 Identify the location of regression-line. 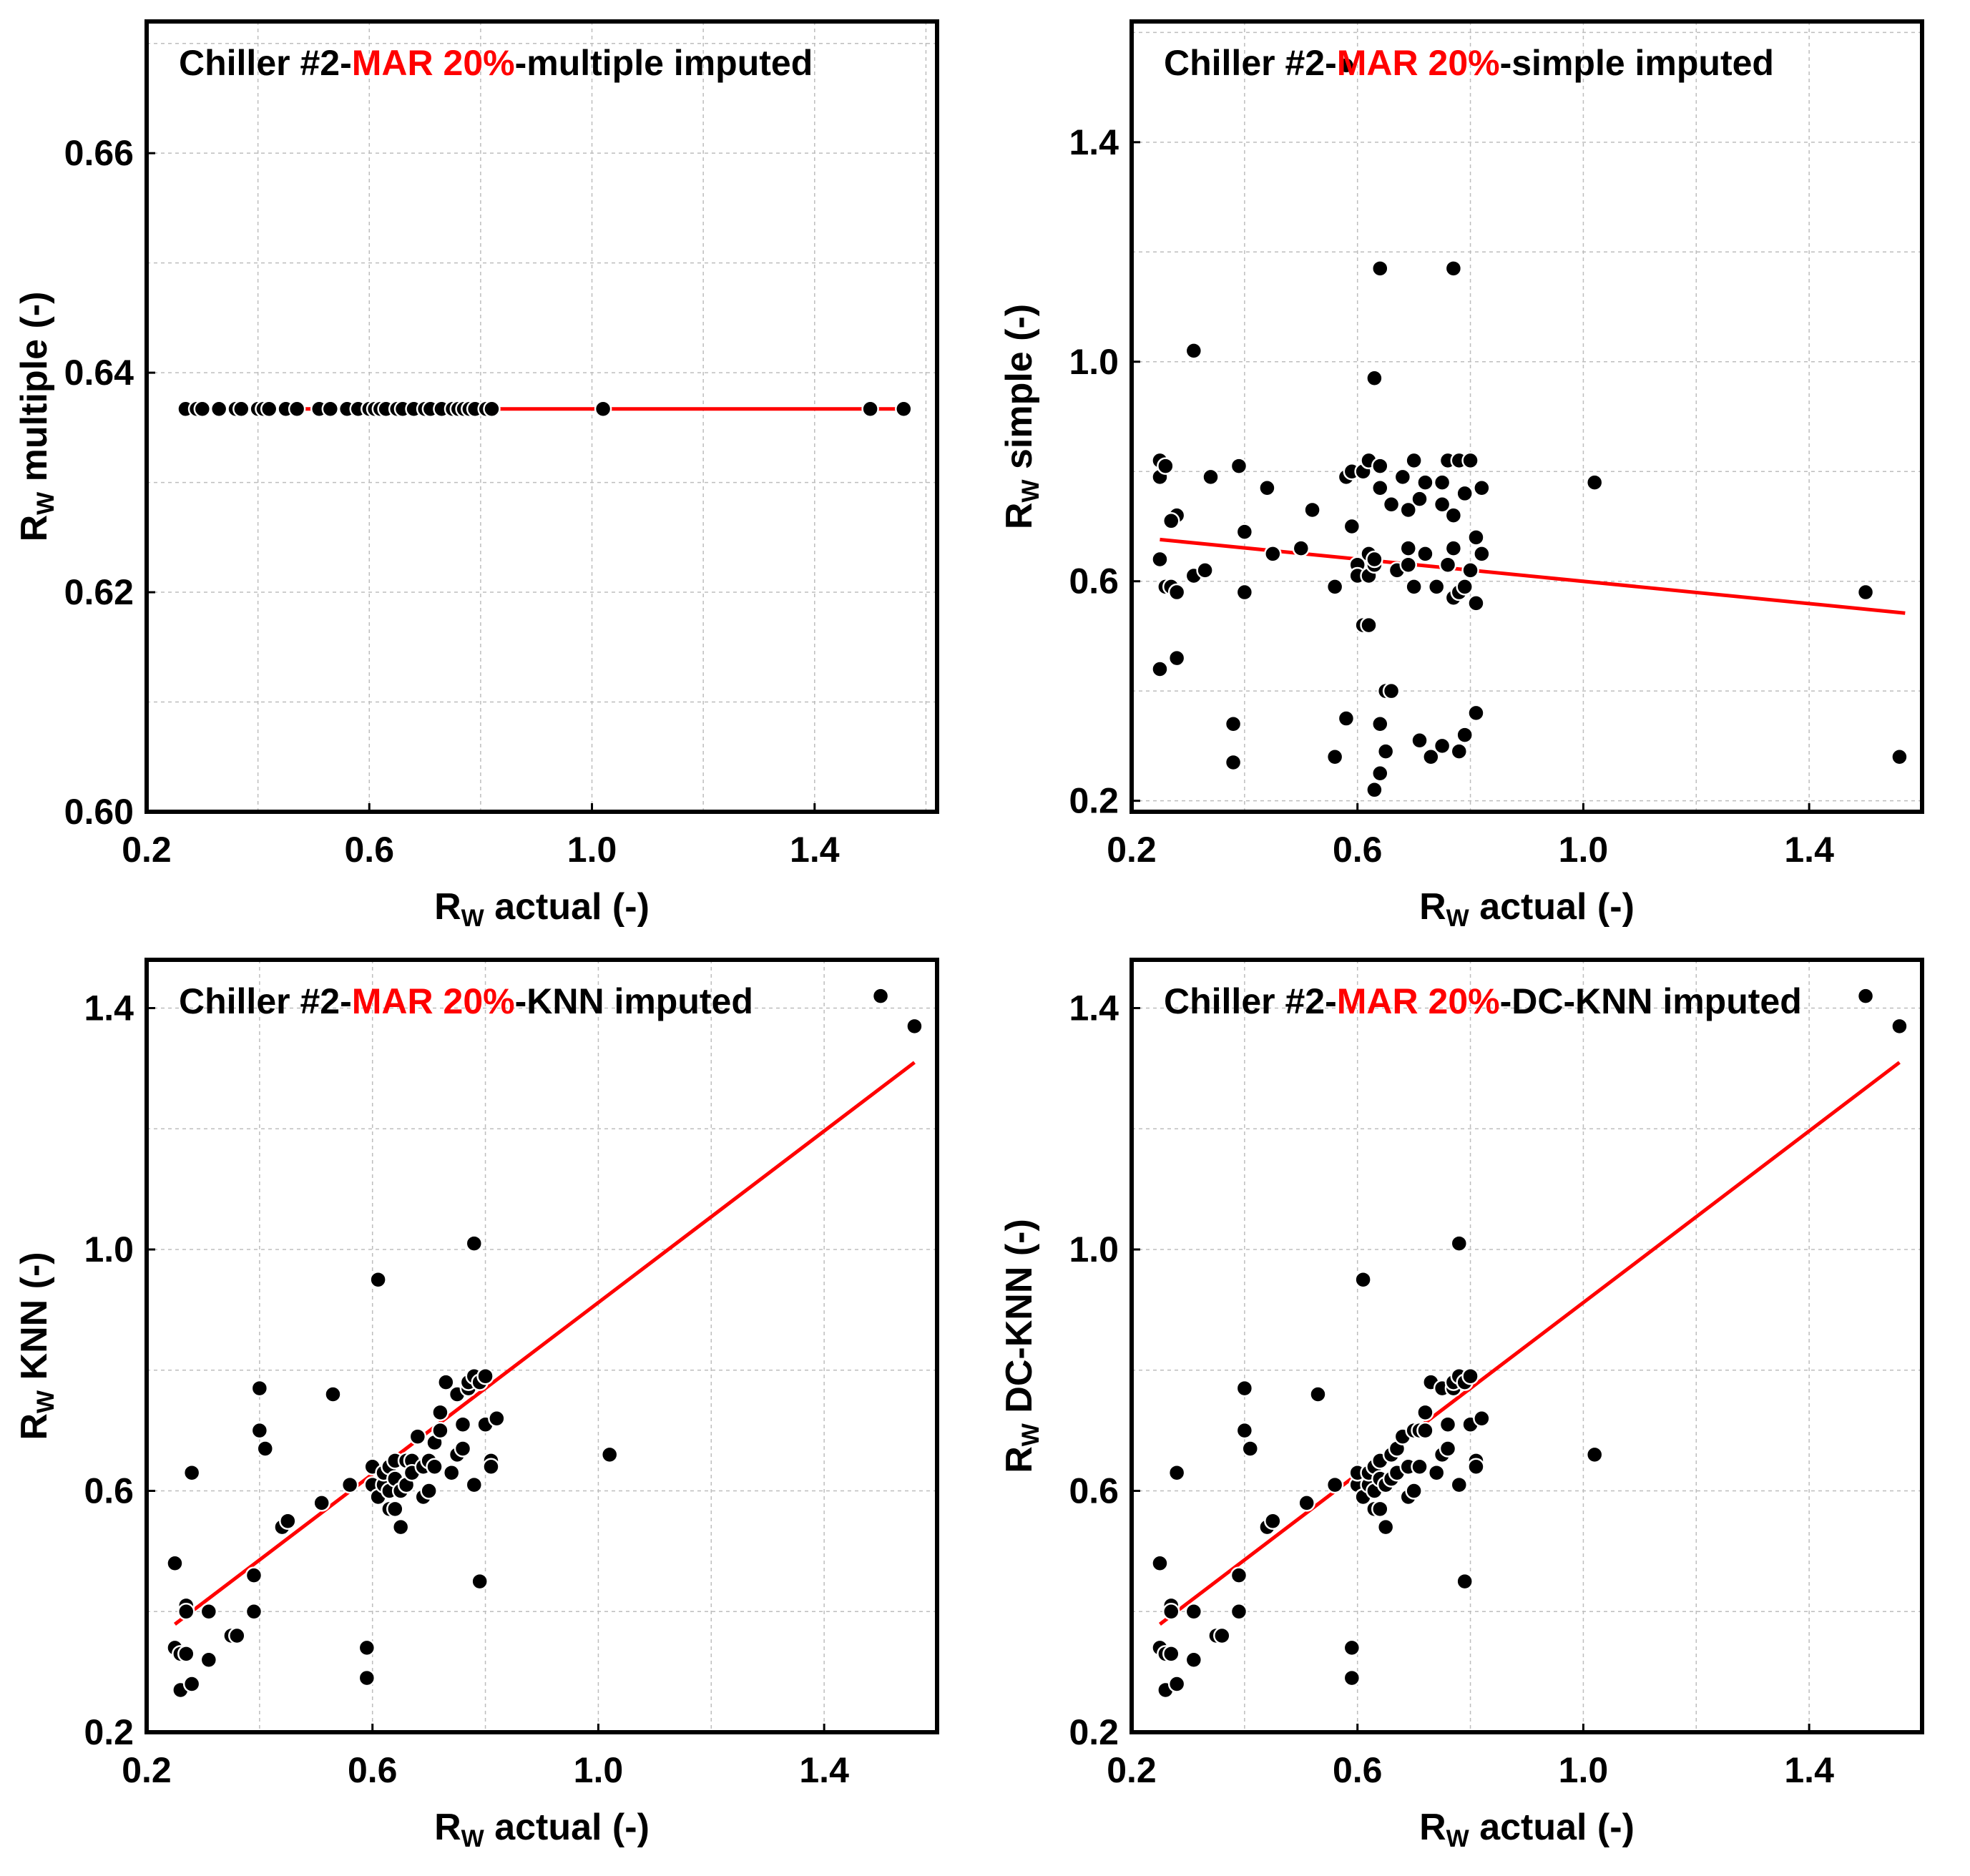
(1533, 576).